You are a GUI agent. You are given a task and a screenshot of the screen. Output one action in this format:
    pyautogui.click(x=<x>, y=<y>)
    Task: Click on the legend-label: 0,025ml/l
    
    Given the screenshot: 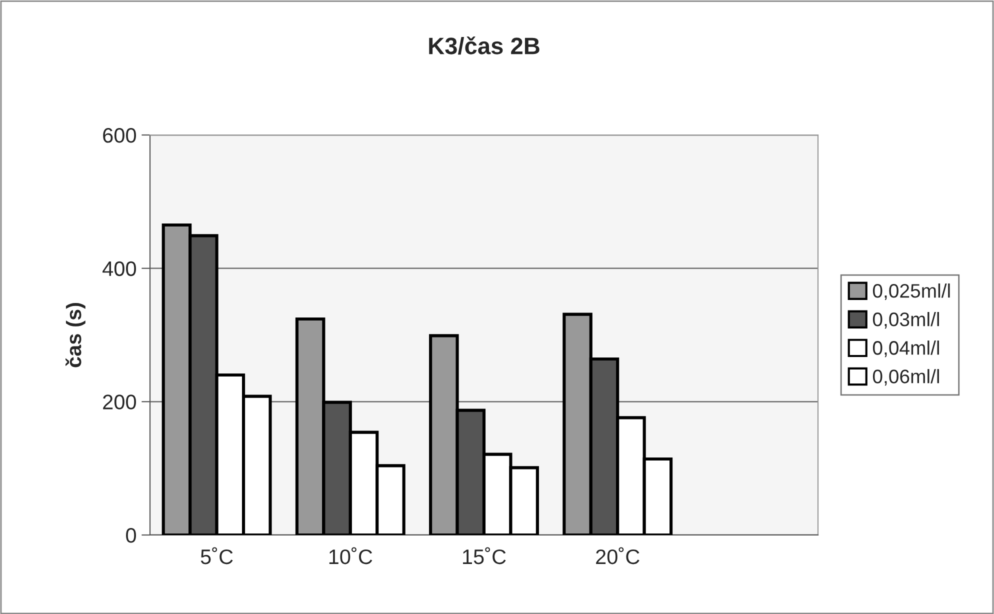 What is the action you would take?
    pyautogui.click(x=911, y=291)
    